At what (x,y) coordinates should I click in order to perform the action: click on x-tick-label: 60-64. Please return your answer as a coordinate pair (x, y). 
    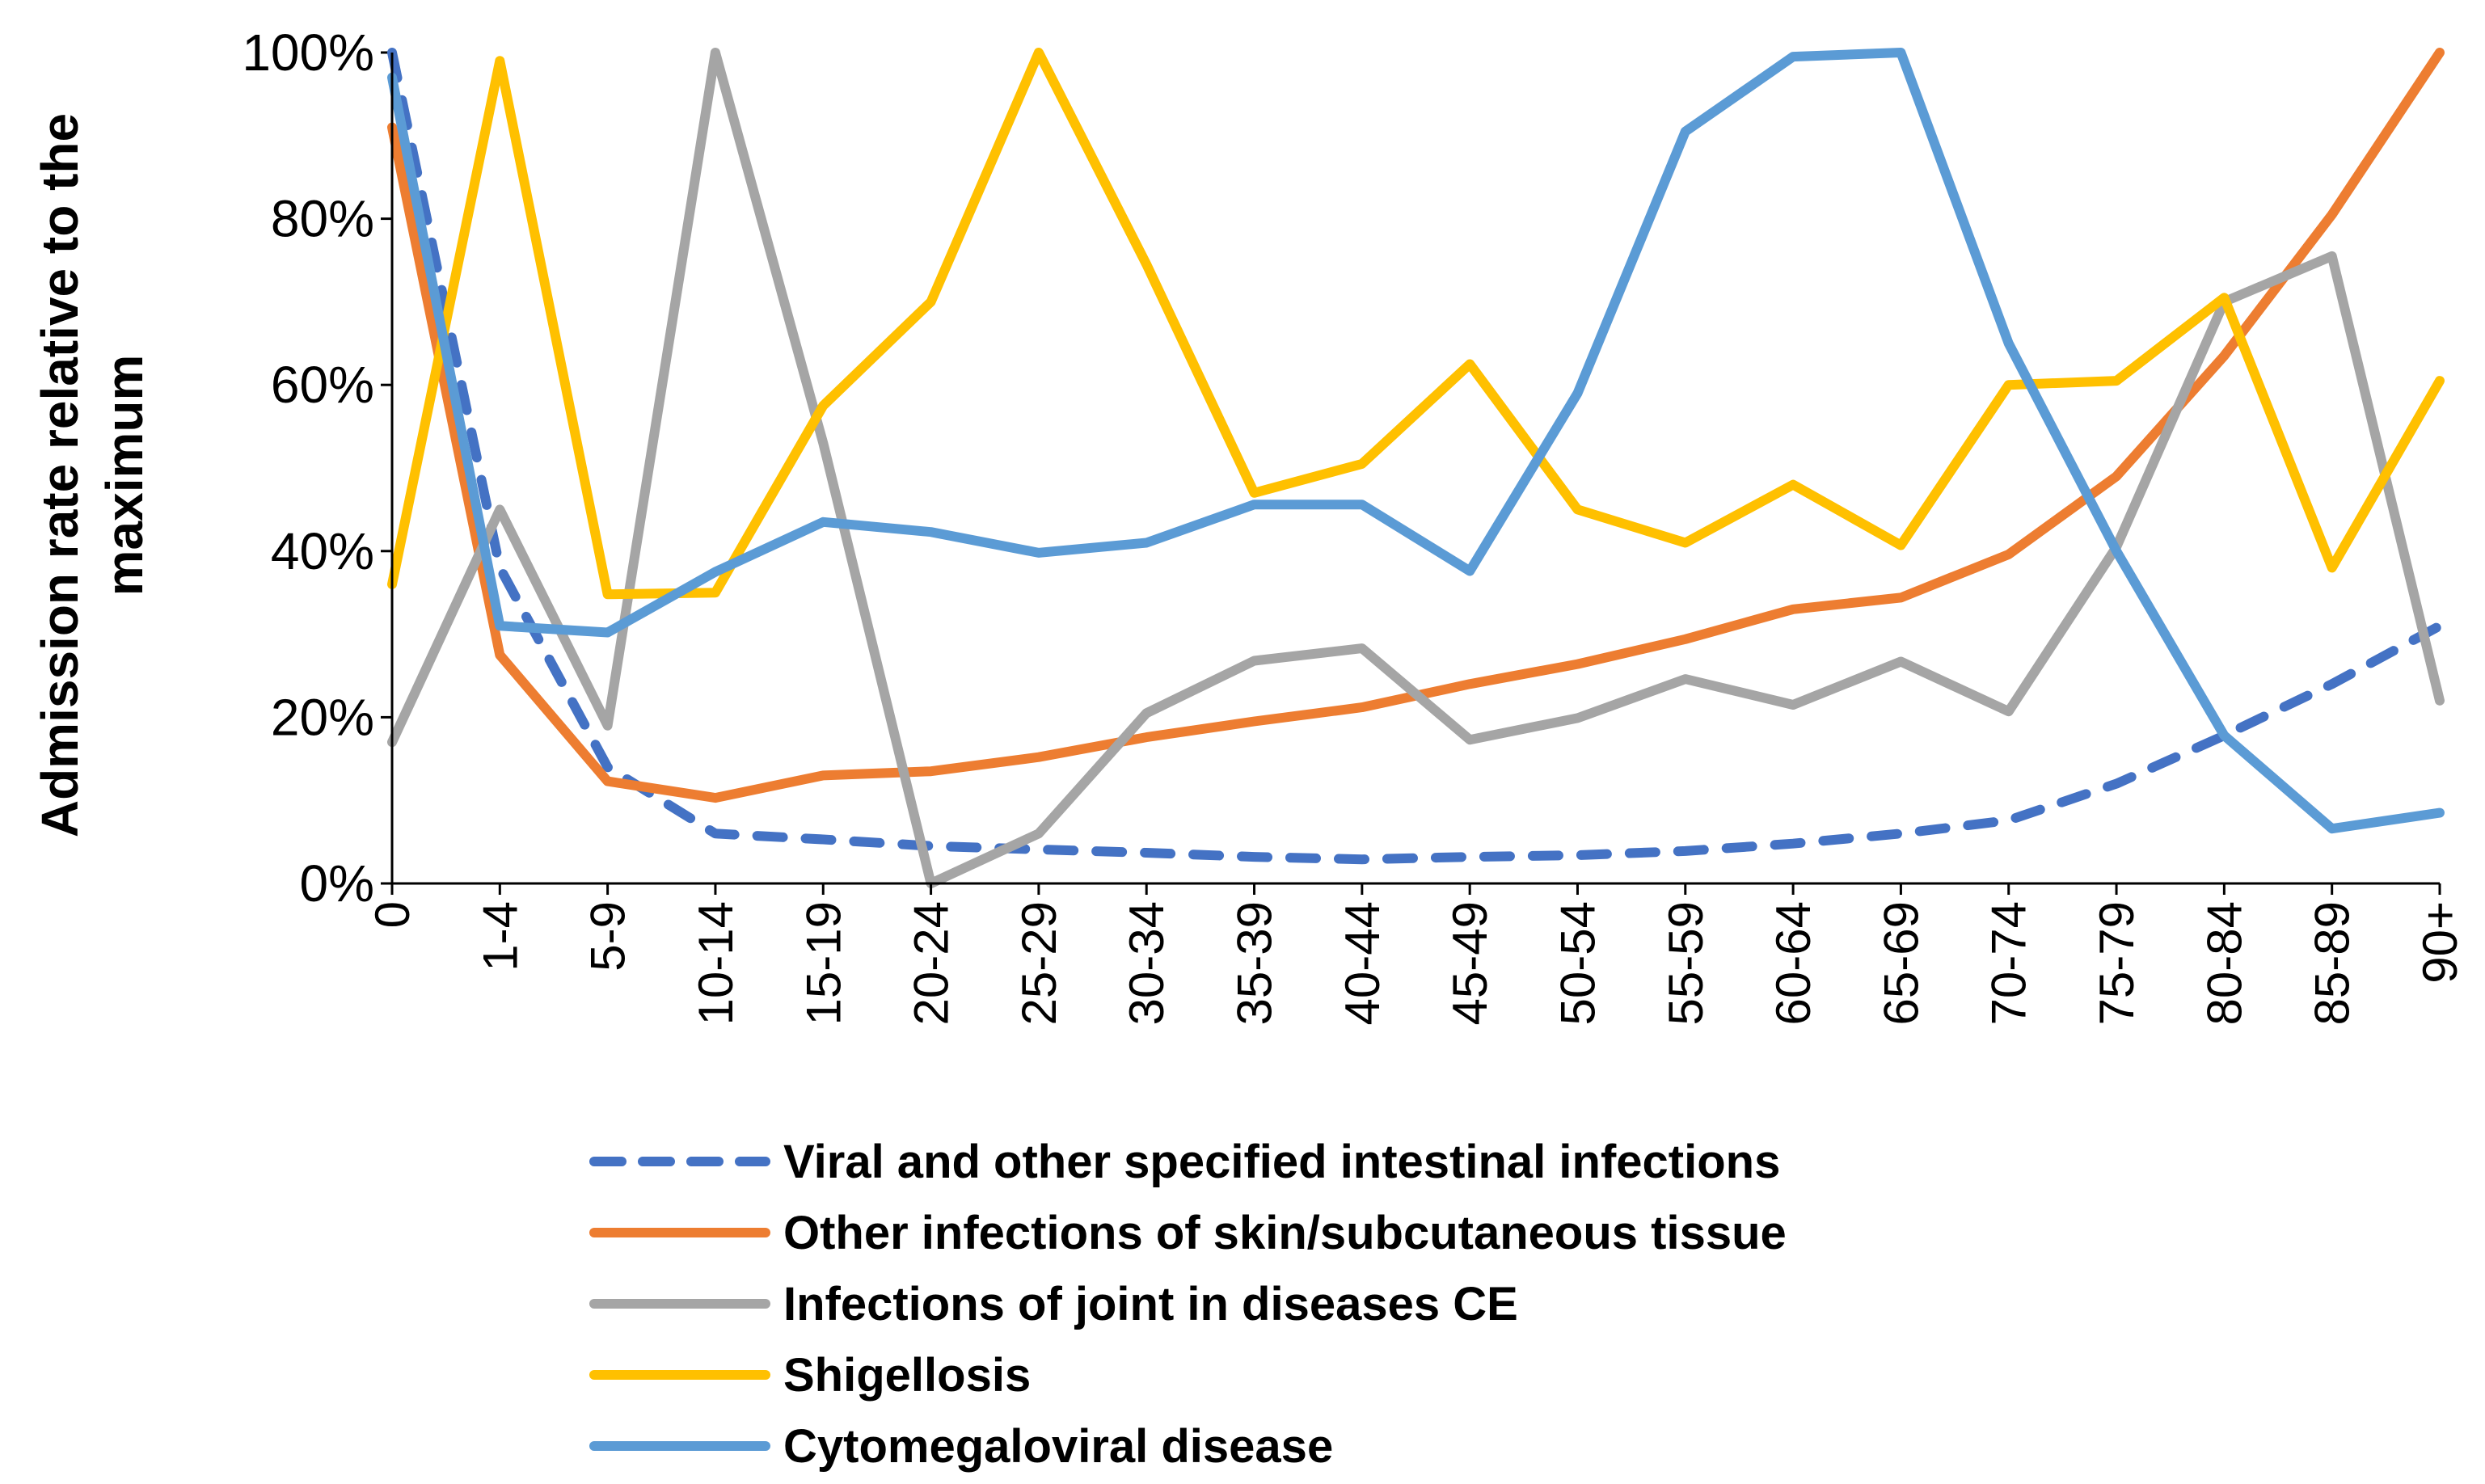
    Looking at the image, I should click on (1793, 963).